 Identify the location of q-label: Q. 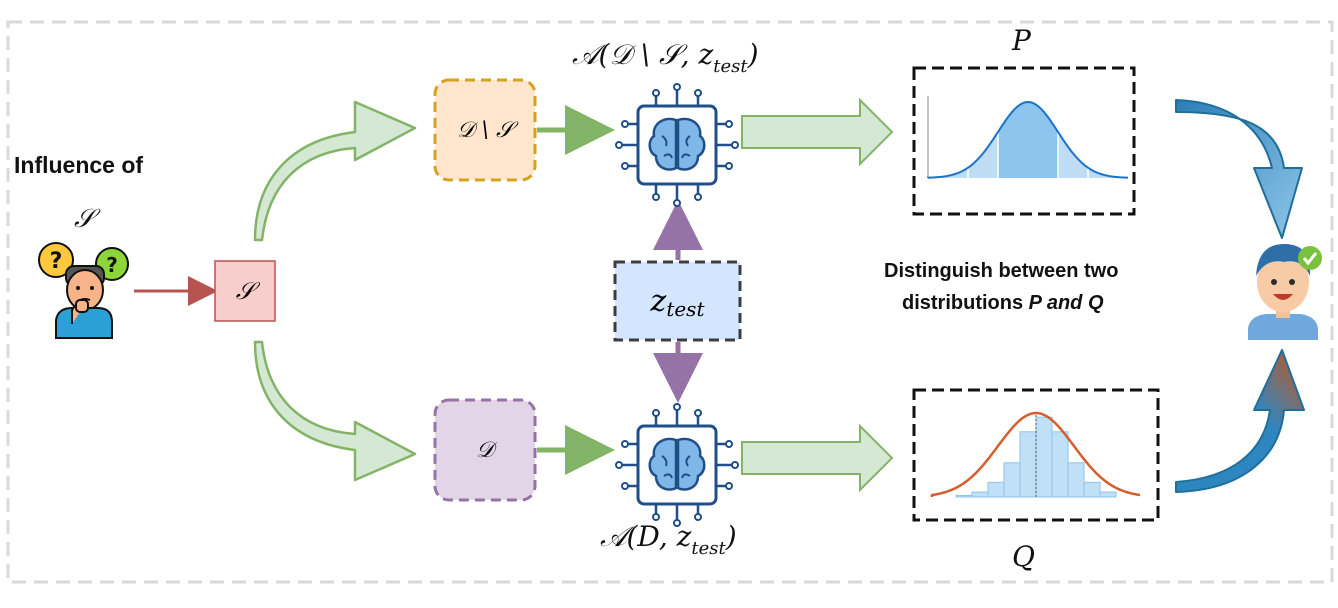
(1023, 556).